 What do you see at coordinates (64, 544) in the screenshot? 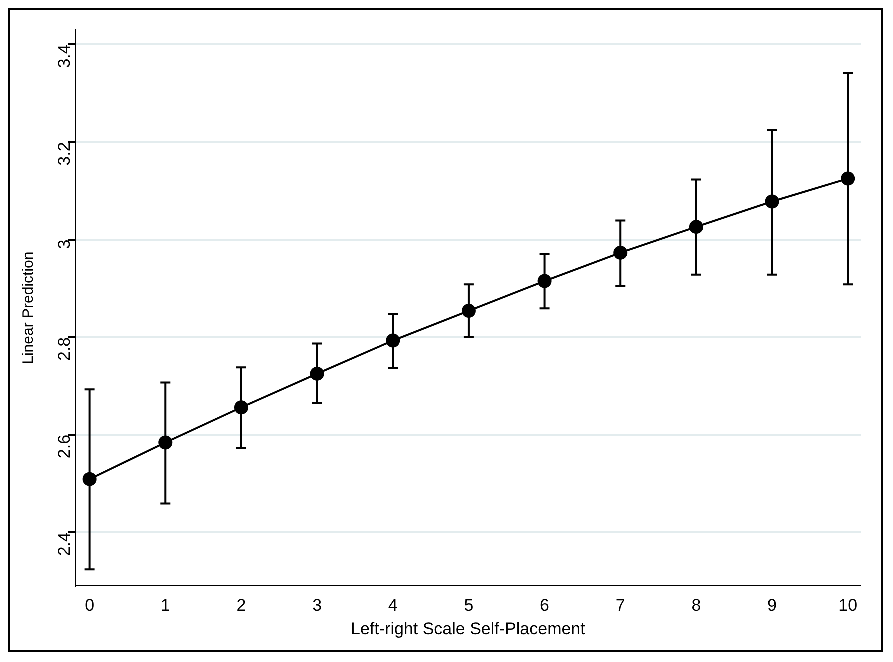
I see `y-tick-label: 2.4` at bounding box center [64, 544].